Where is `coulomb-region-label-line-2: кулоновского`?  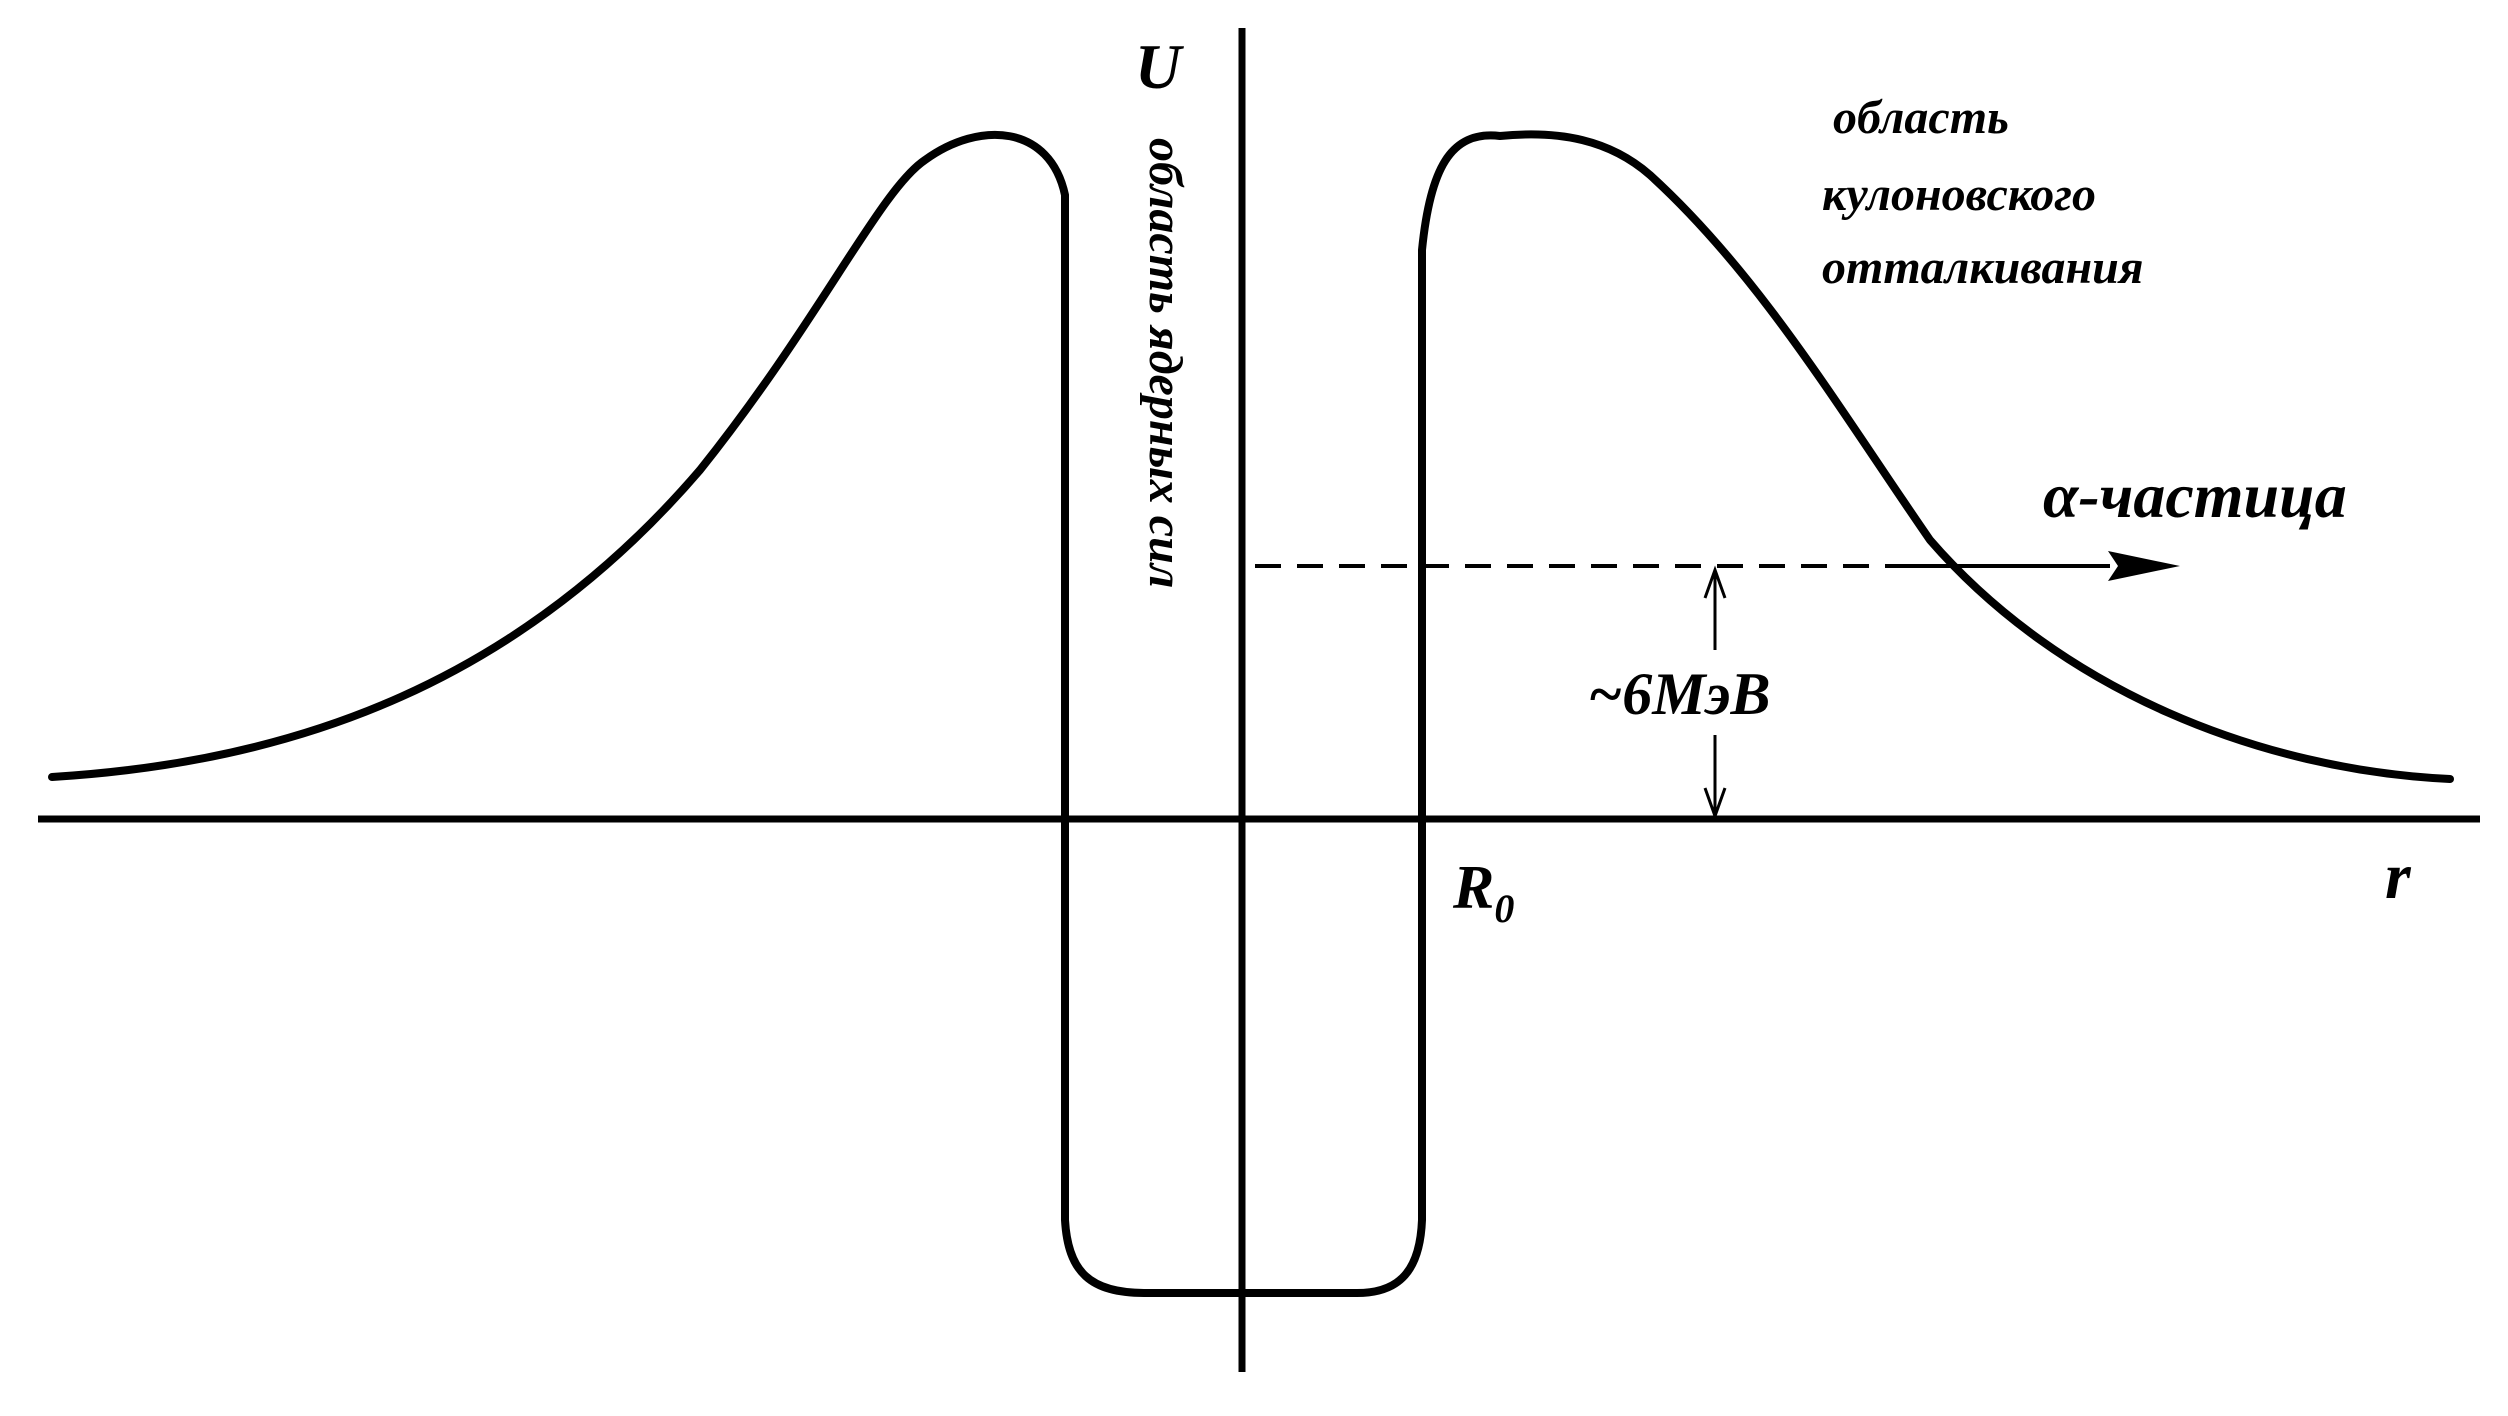 coulomb-region-label-line-2: кулоновского is located at coordinates (1959, 194).